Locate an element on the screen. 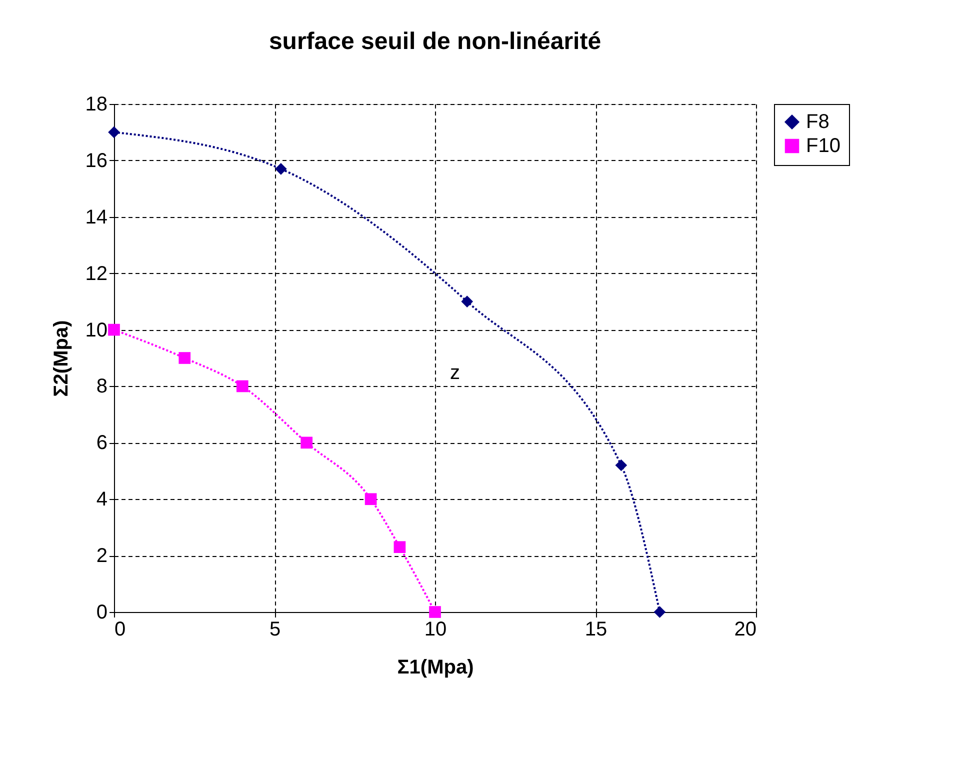  x-tick-label: 15 is located at coordinates (596, 629).